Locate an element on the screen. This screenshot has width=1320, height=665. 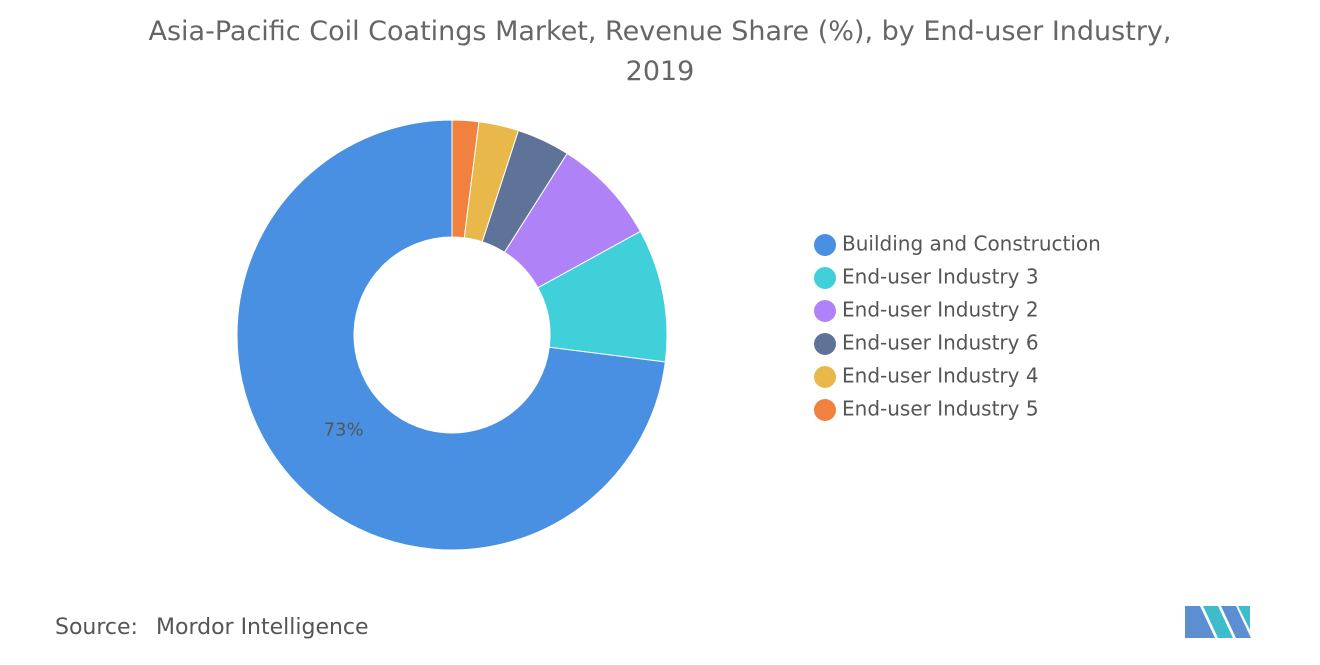
legend-label: End-user Industry 6 is located at coordinates (940, 343).